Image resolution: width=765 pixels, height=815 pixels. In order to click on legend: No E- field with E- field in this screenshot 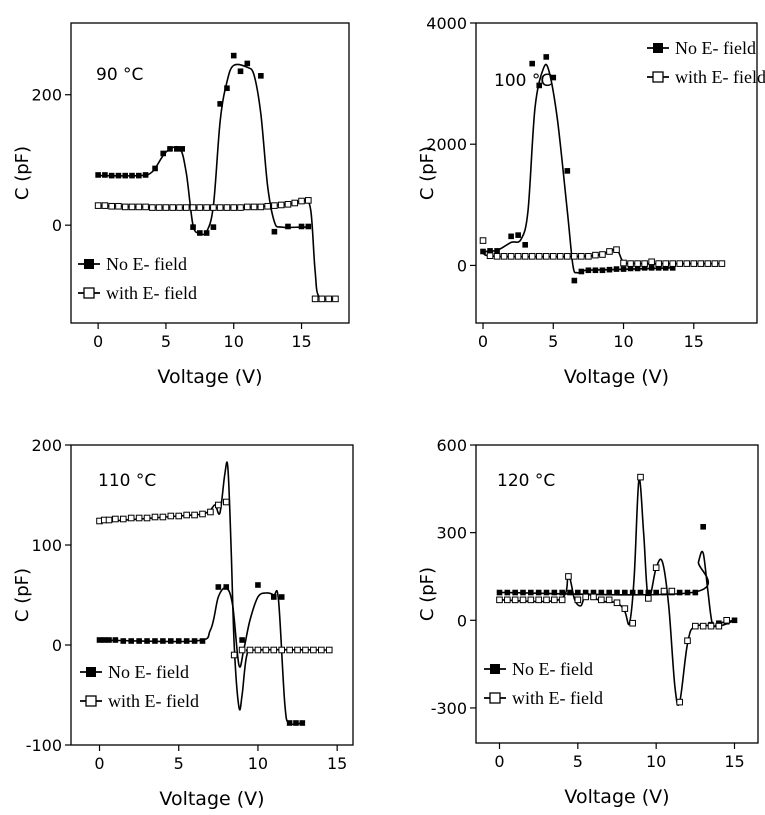, I will do `click(543, 683)`.